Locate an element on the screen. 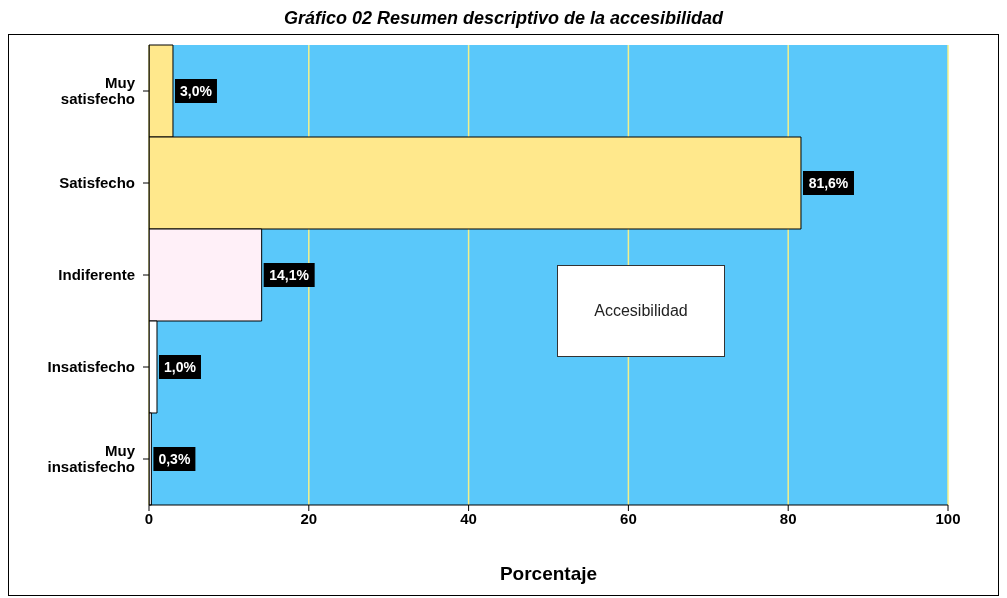 Image resolution: width=1007 pixels, height=598 pixels. y-tick-label: Indiferente is located at coordinates (96, 274).